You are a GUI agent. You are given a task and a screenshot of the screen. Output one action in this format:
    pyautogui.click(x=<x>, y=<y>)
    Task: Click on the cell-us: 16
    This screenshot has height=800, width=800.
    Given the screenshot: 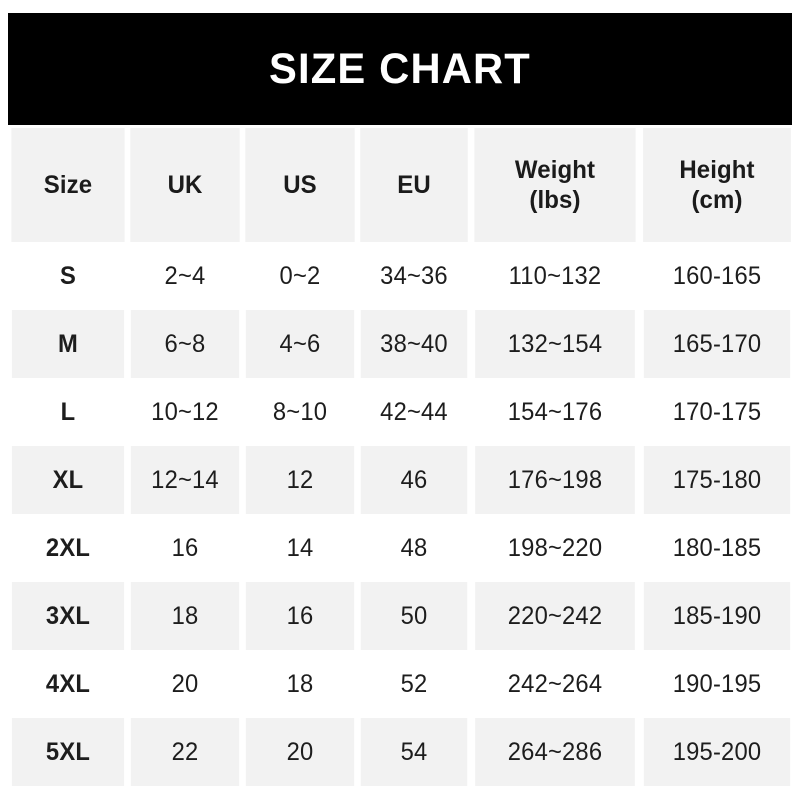 What is the action you would take?
    pyautogui.click(x=300, y=616)
    